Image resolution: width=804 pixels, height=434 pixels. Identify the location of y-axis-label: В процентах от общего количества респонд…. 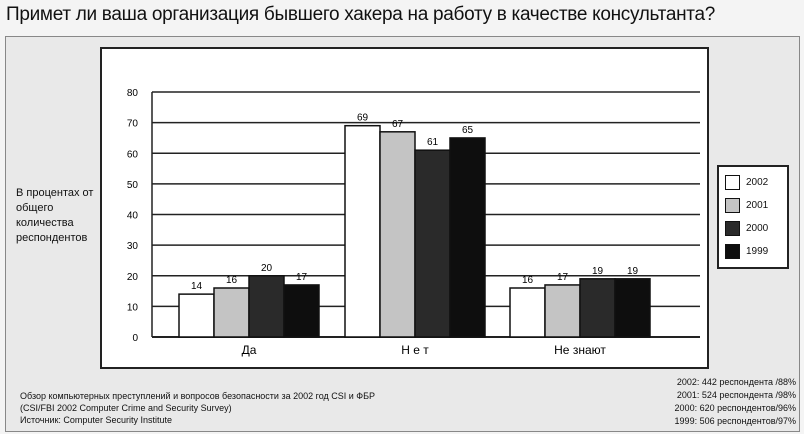
(55, 215).